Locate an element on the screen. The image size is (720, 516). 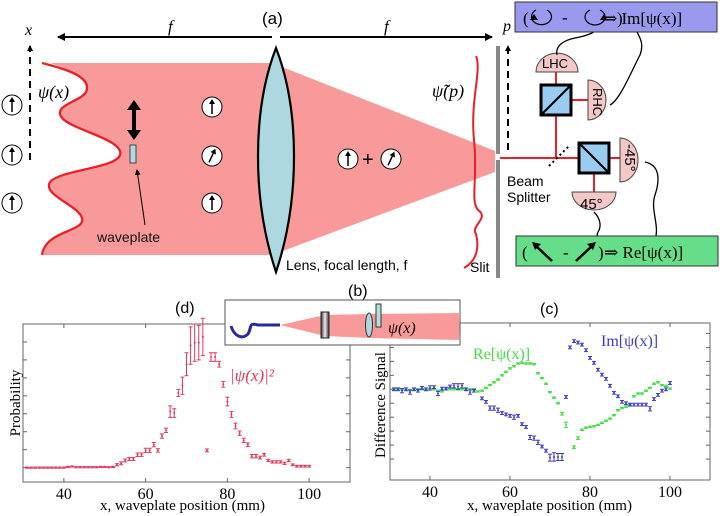
arrow-northwest-icon is located at coordinates (542, 252).